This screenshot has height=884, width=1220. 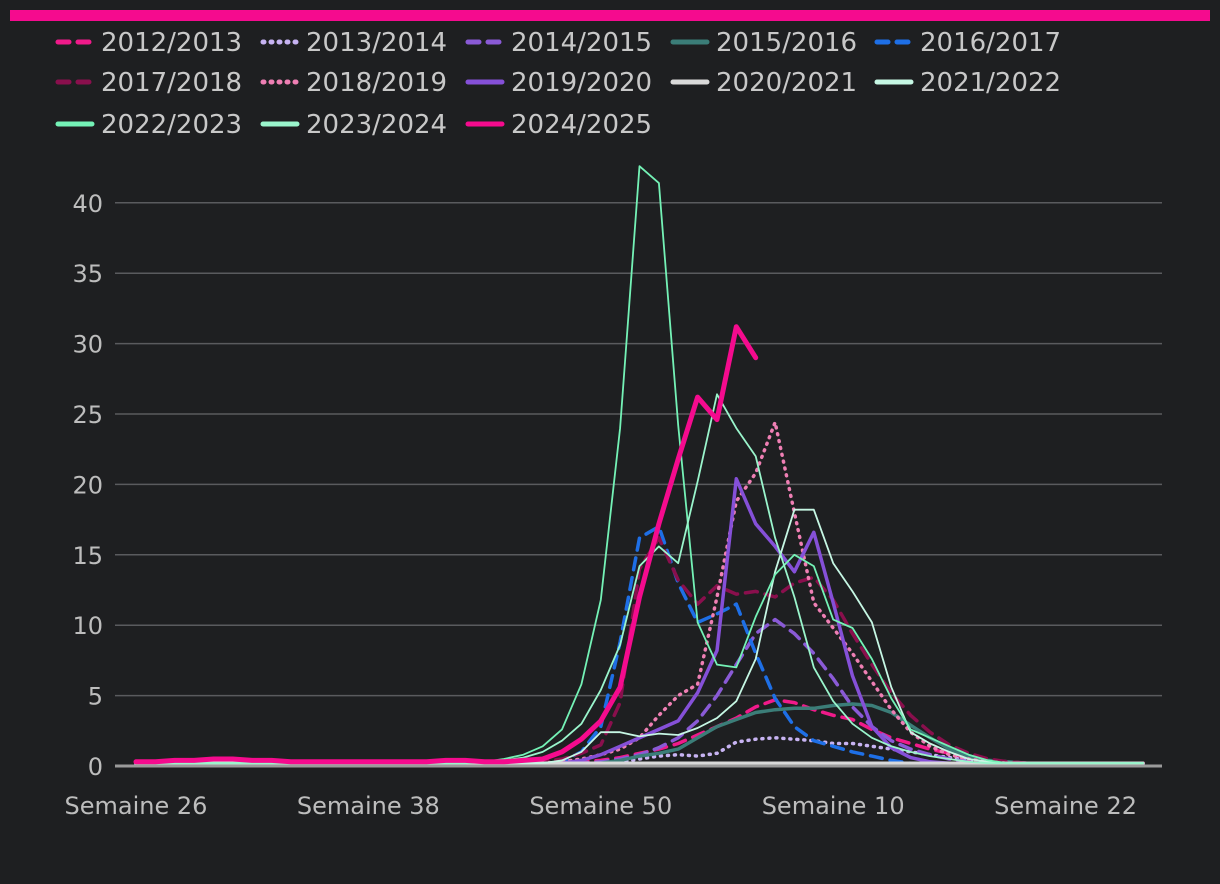 I want to click on legend-label: 2018/2019, so click(x=376, y=83).